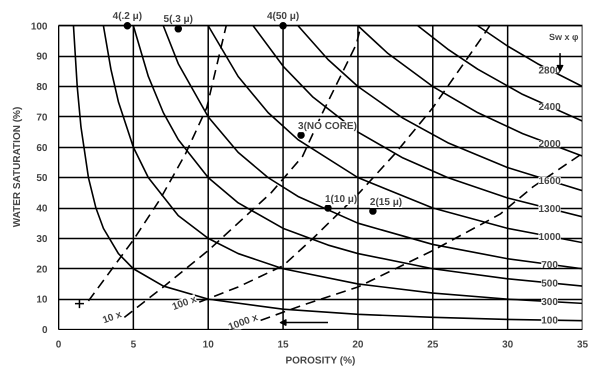  I want to click on series-label: 300, so click(549, 302).